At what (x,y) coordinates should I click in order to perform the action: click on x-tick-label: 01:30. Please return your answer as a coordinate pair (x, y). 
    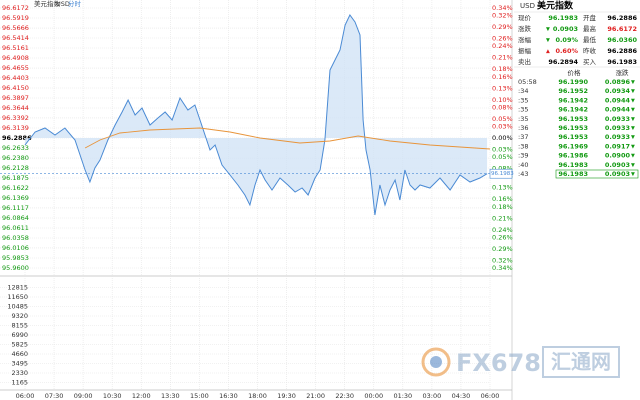
    Looking at the image, I should click on (402, 396).